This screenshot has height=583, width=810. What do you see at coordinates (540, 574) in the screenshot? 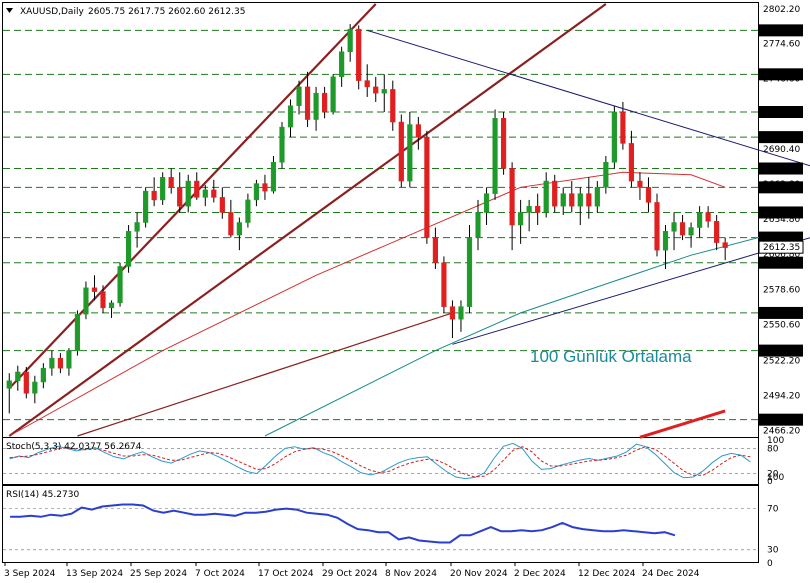
I see `x-tick-label-8: 2 Dec 2024` at bounding box center [540, 574].